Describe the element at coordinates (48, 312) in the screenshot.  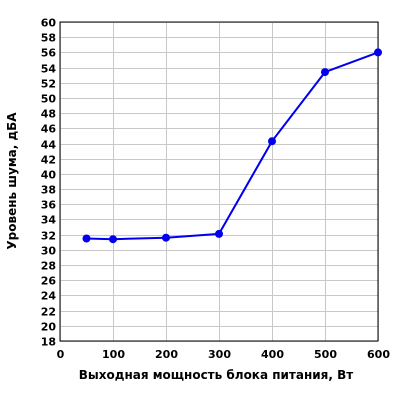
I see `y-tick-label: 22` at that location.